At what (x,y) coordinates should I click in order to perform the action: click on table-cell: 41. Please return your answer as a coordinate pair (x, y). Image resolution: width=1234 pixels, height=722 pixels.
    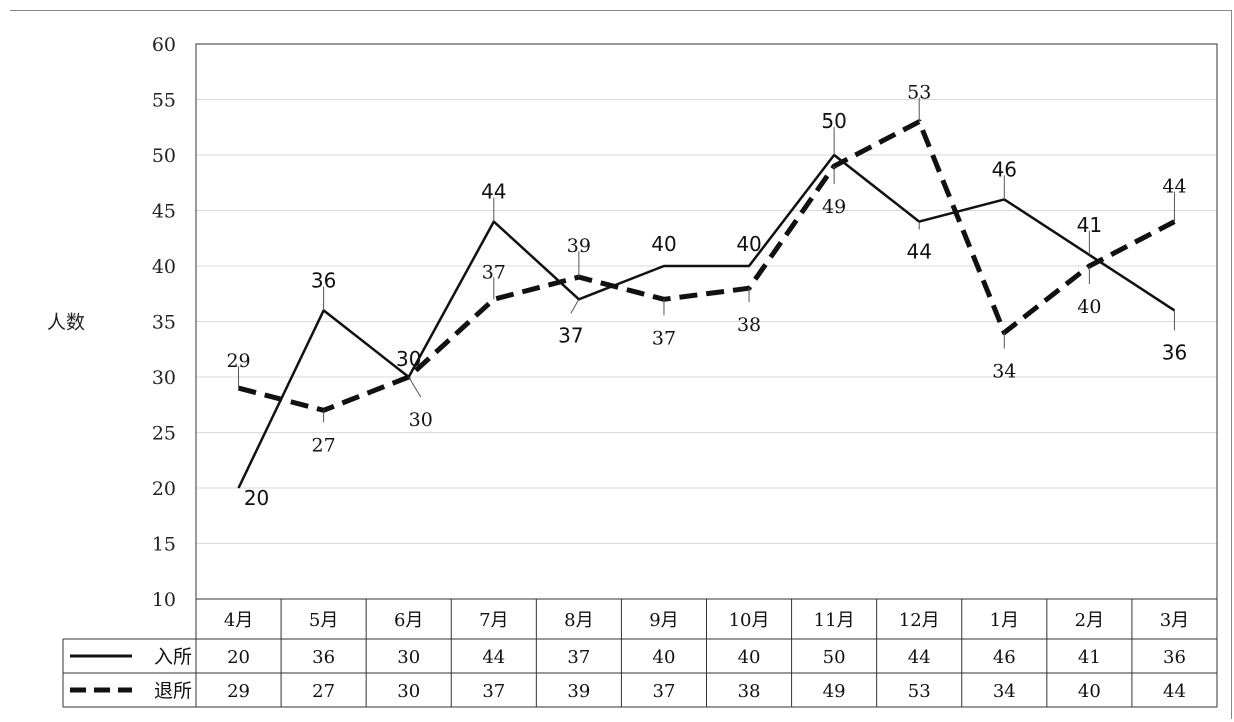
    Looking at the image, I should click on (1089, 657).